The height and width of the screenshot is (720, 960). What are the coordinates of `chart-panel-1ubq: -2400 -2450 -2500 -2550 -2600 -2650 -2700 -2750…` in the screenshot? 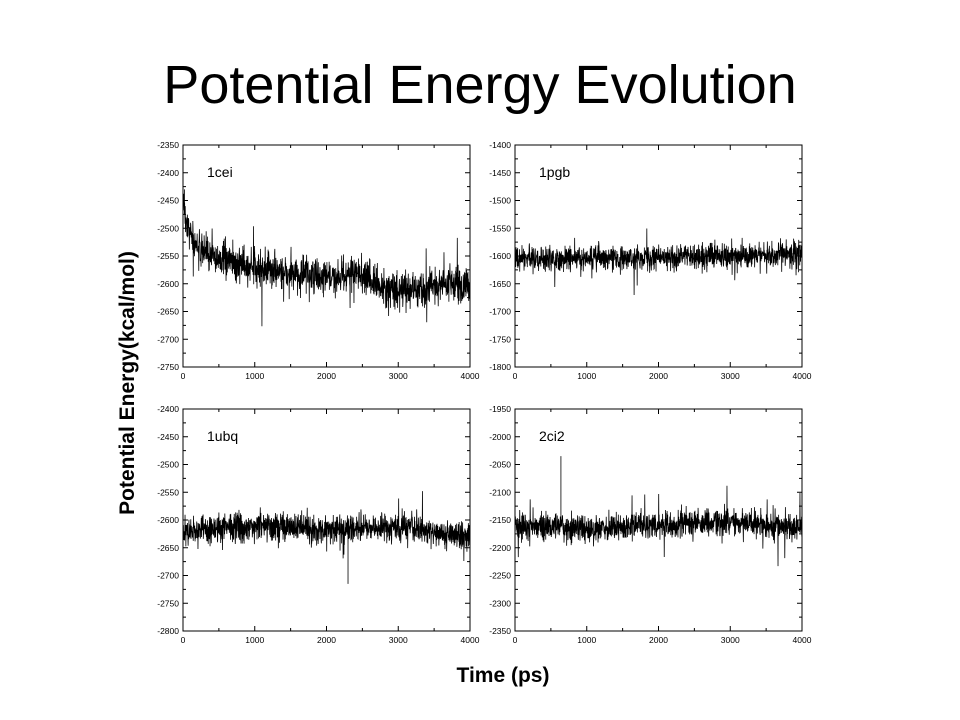 It's located at (318, 524).